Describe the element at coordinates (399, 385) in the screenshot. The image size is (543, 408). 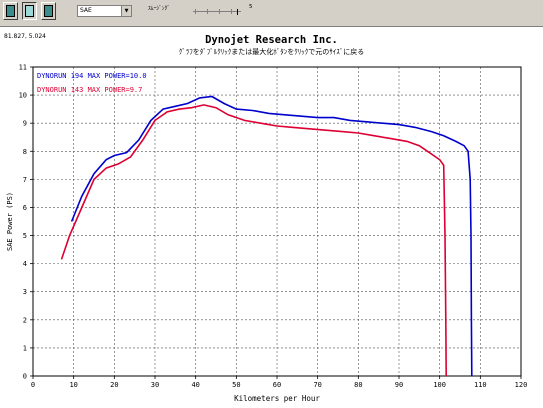
I see `x-tick-label: 90` at that location.